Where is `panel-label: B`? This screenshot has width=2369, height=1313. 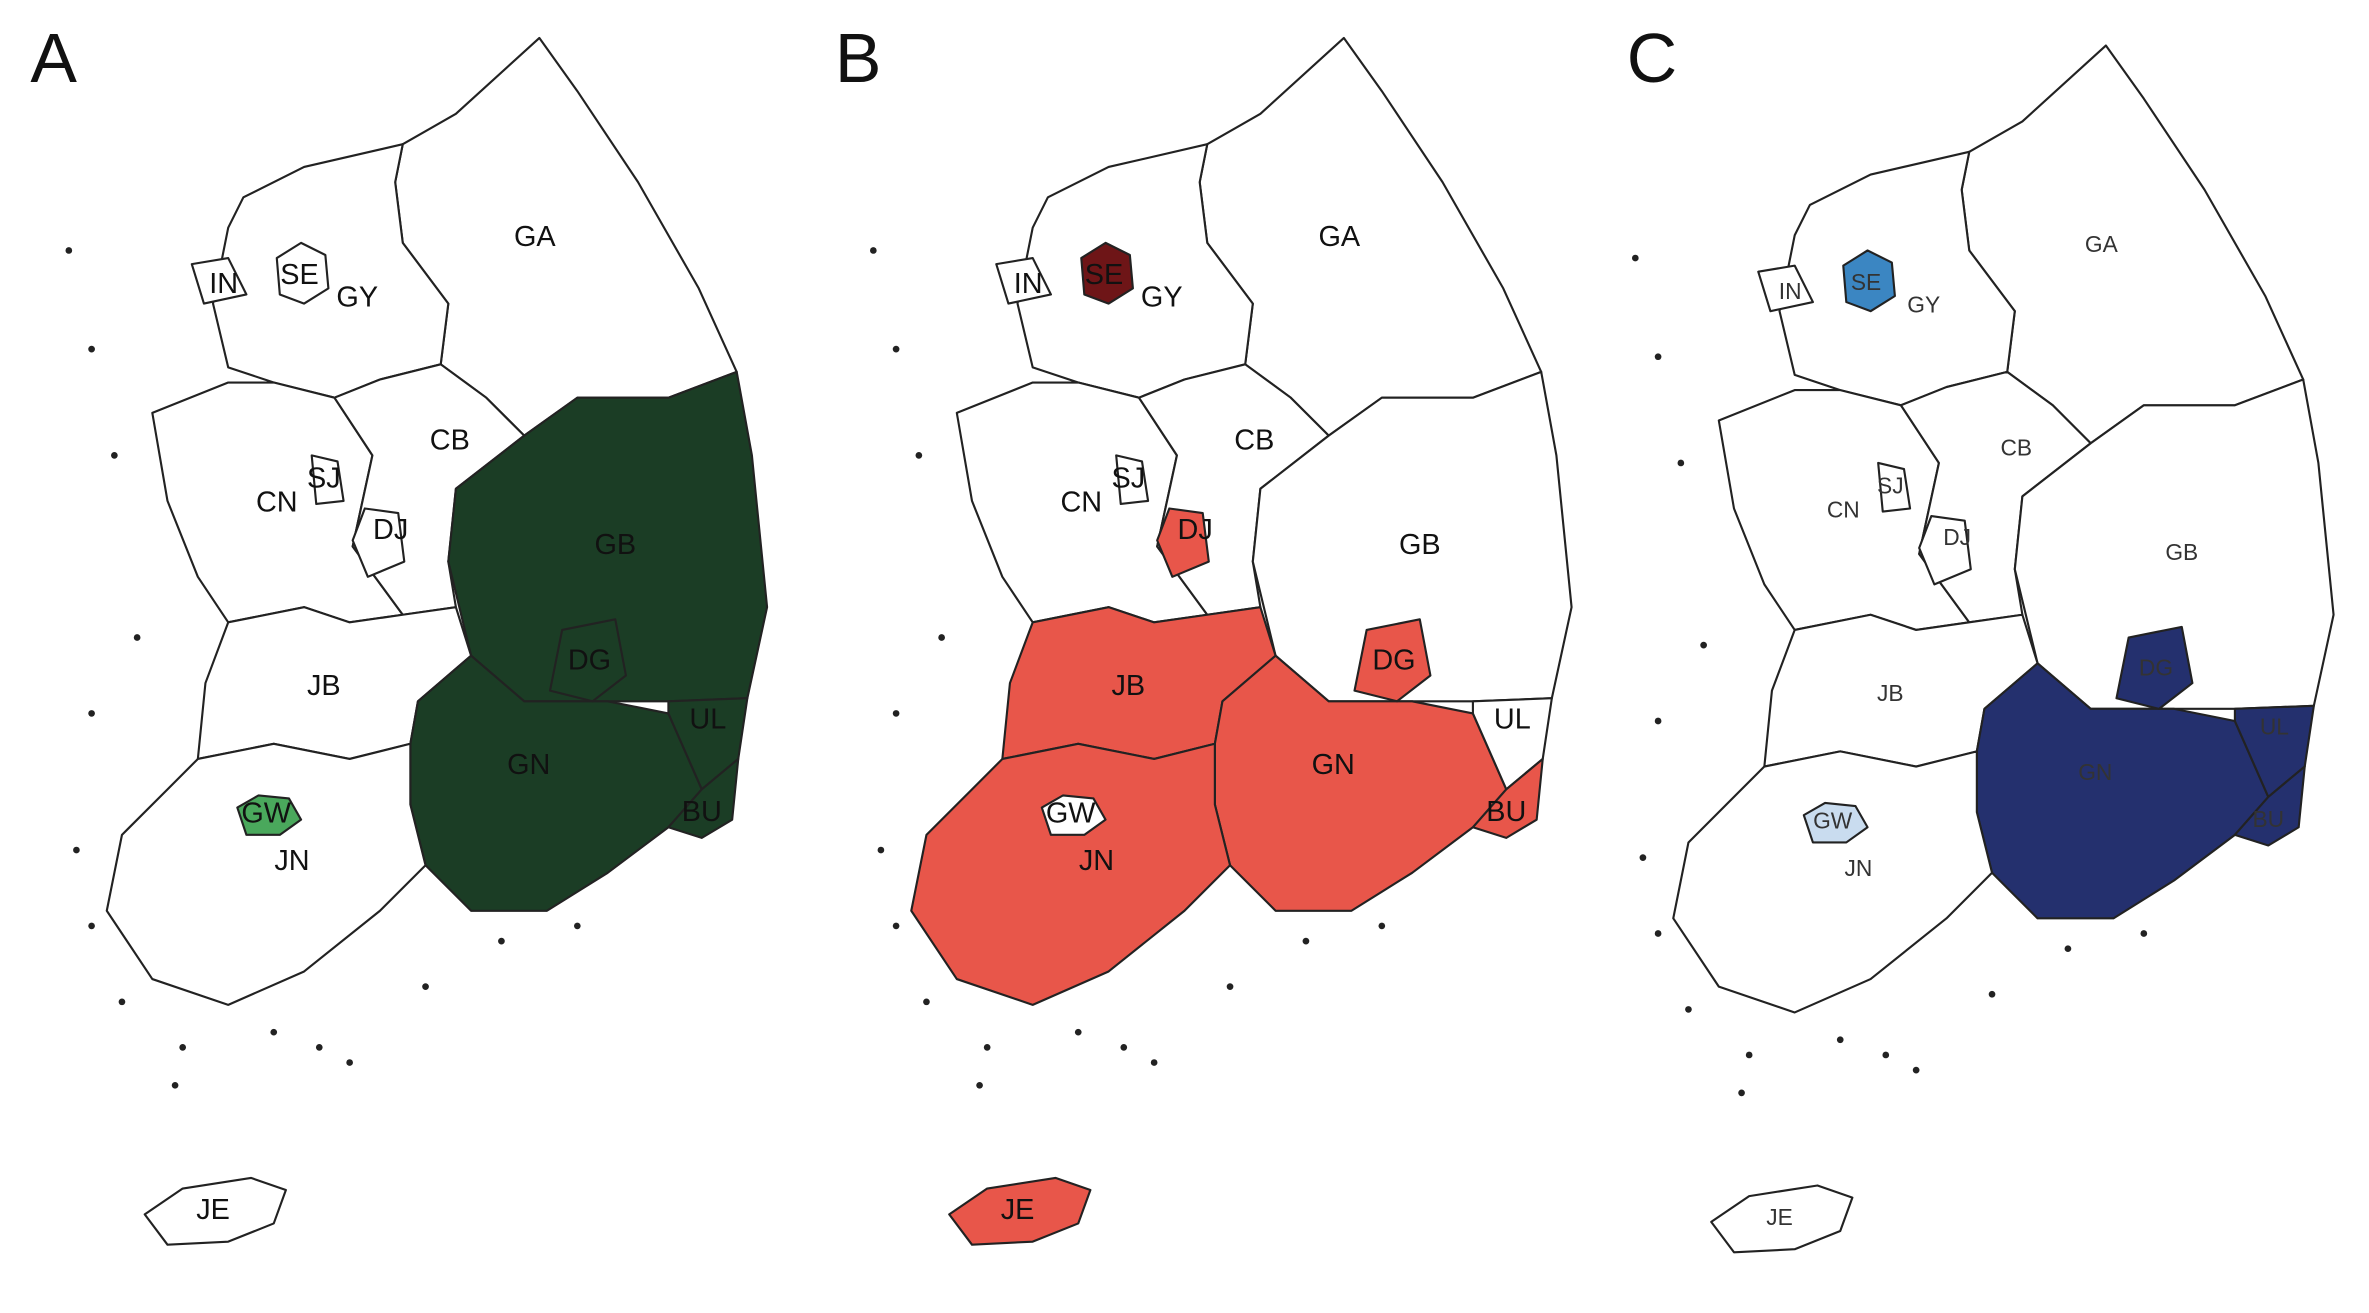 panel-label: B is located at coordinates (858, 58).